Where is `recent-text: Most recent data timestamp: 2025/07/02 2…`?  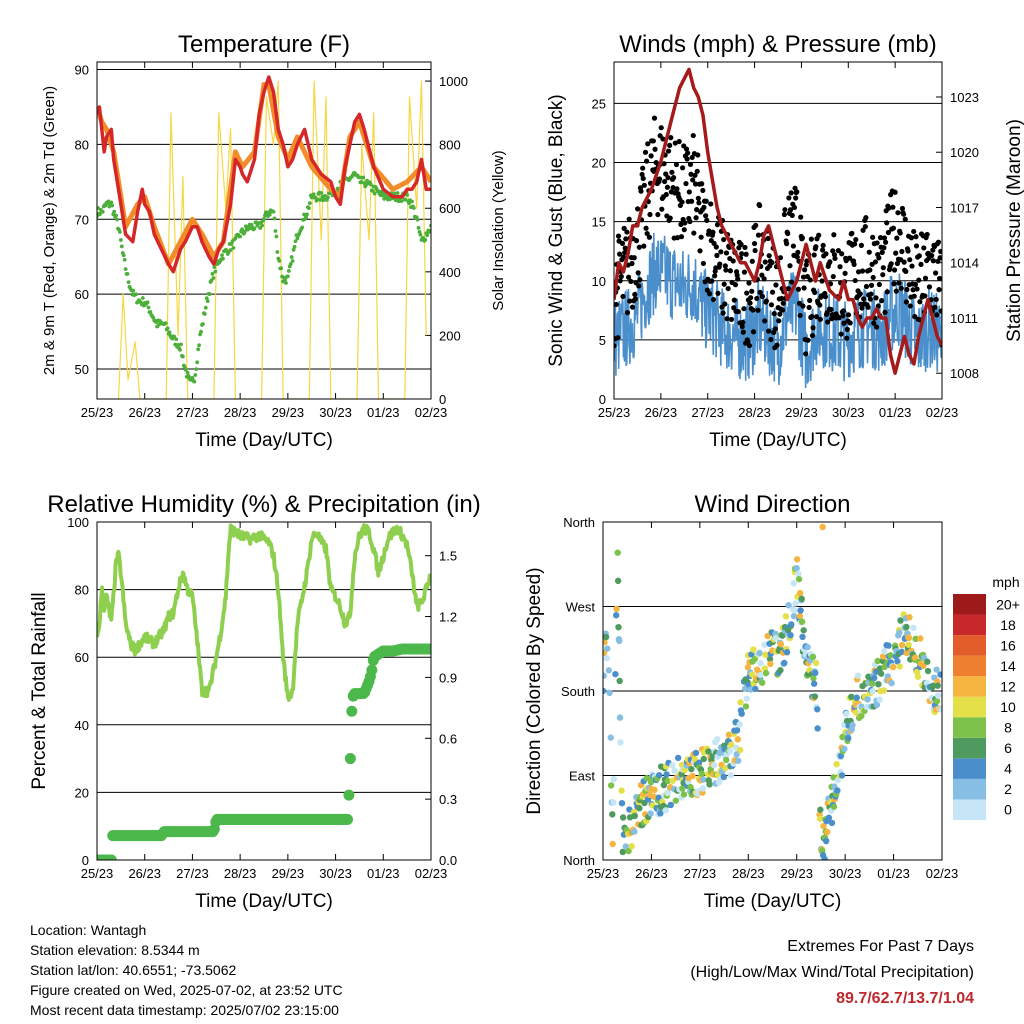 recent-text: Most recent data timestamp: 2025/07/02 2… is located at coordinates (184, 1010).